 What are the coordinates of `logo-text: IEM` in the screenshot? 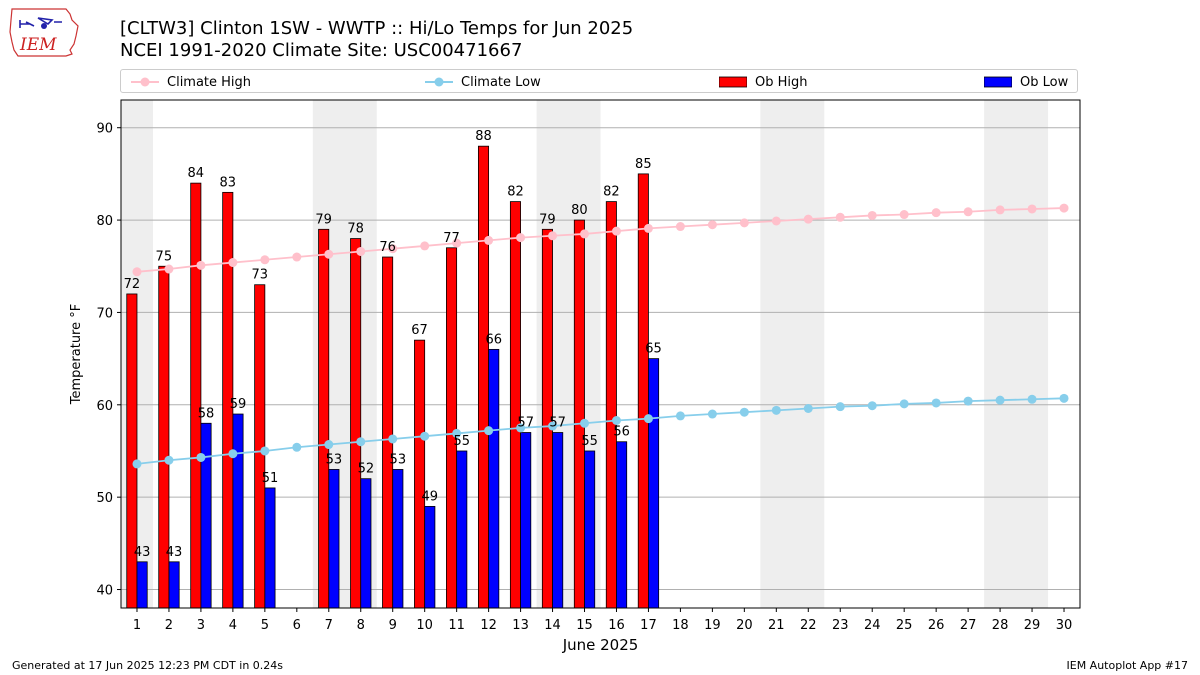 It's located at (38, 45).